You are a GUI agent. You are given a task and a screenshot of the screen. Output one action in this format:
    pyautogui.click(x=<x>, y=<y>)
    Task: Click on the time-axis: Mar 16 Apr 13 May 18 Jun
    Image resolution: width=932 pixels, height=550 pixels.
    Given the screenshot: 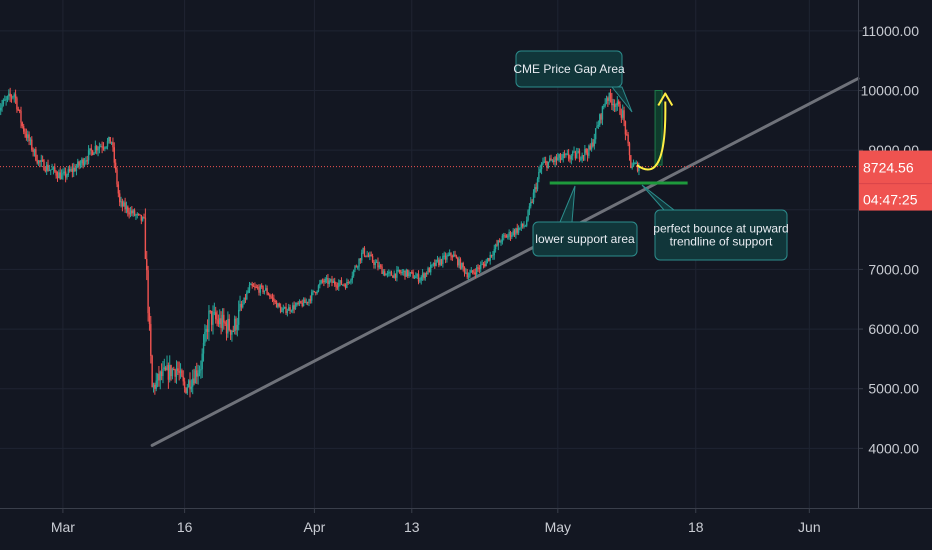 What is the action you would take?
    pyautogui.click(x=436, y=521)
    